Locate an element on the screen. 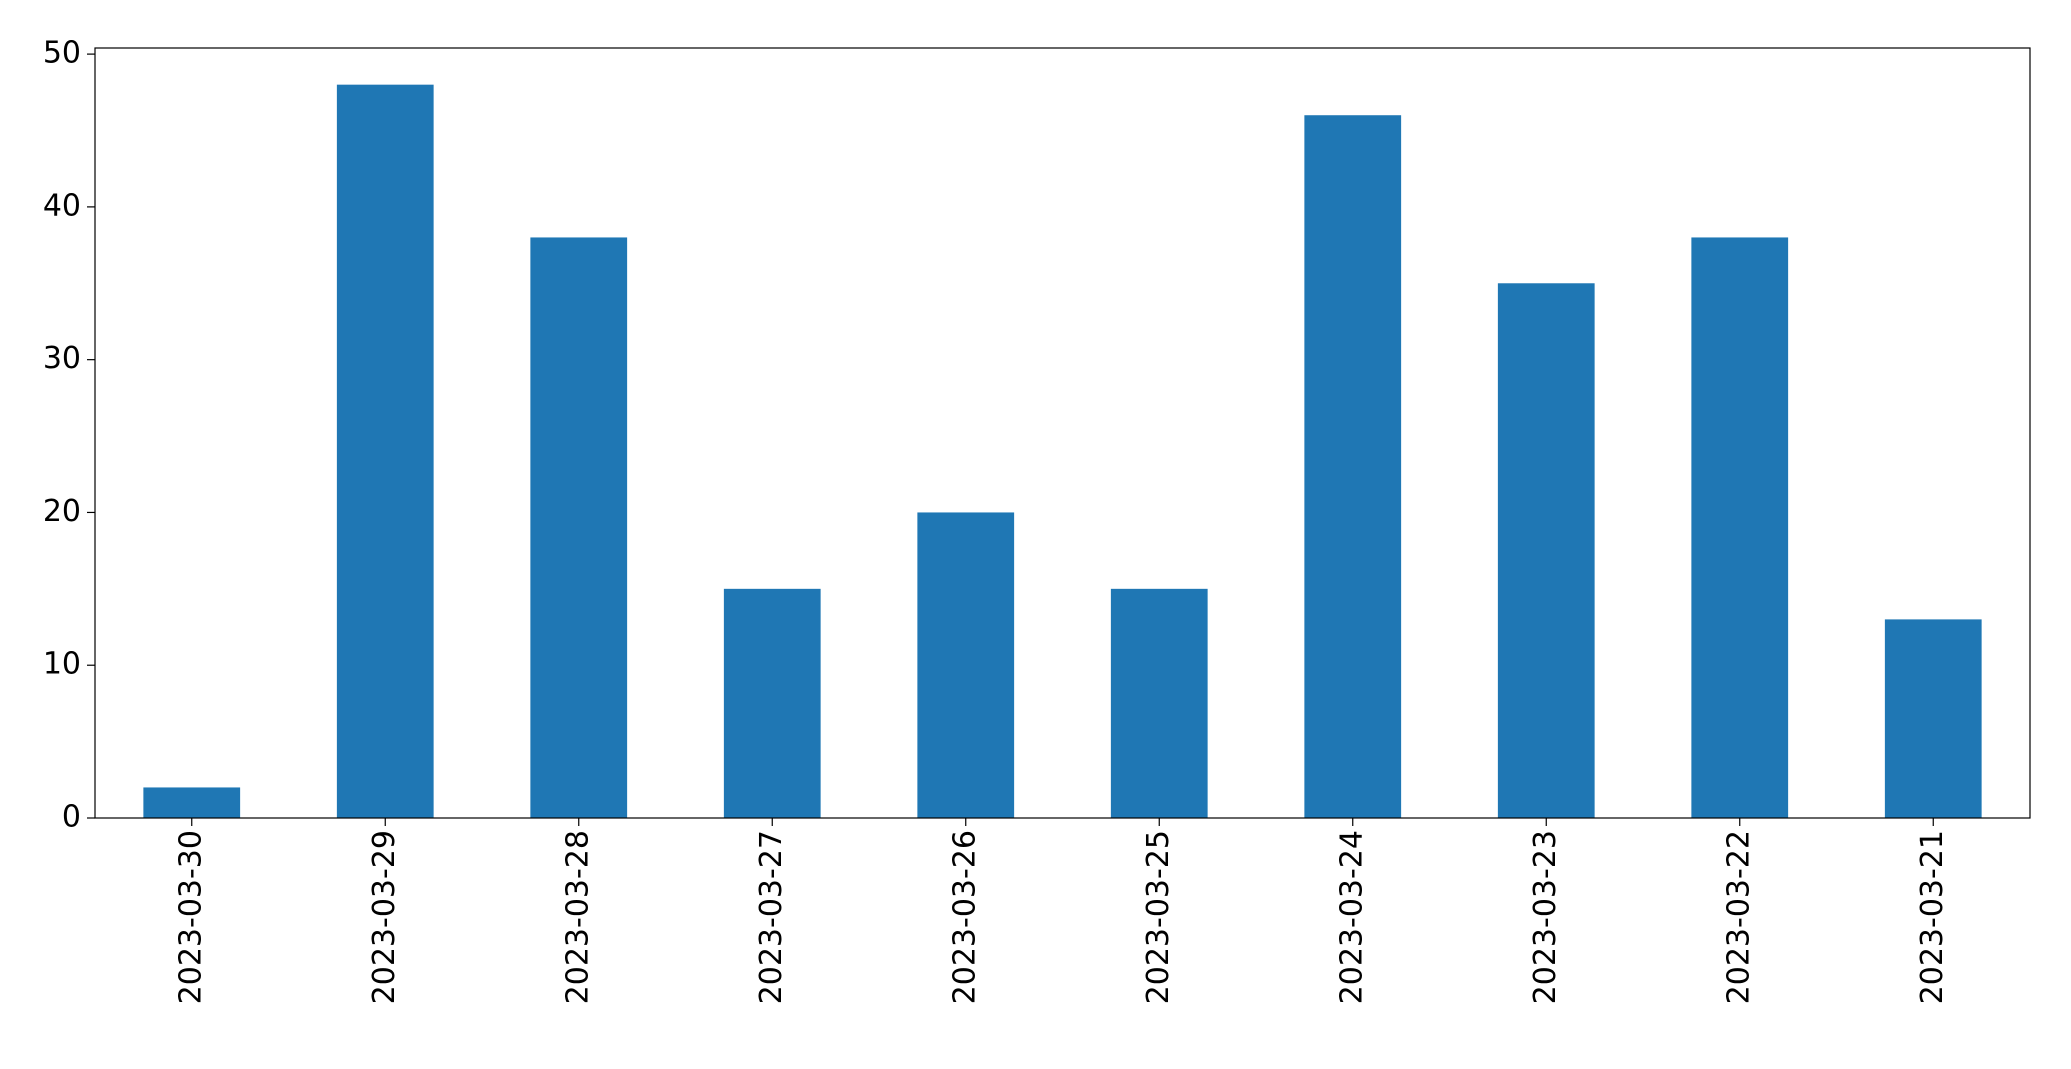 Image resolution: width=2071 pixels, height=1069 pixels. x-tick-label: 2023-03-23 is located at coordinates (1545, 917).